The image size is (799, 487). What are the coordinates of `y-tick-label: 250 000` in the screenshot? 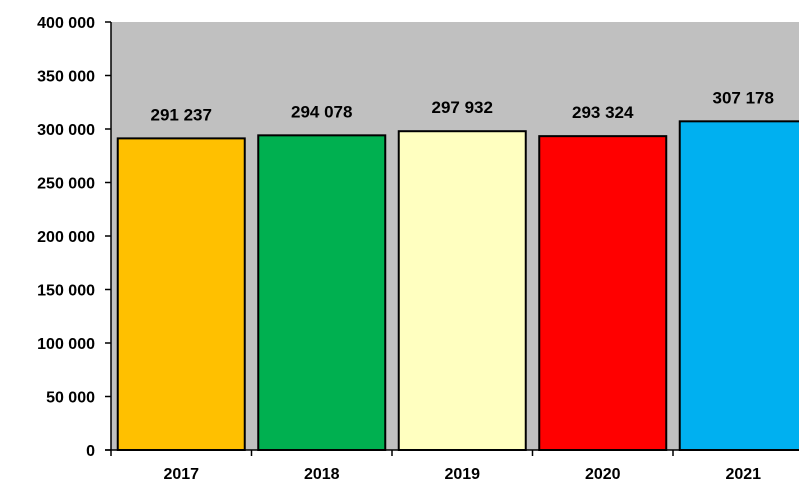 It's located at (66, 184).